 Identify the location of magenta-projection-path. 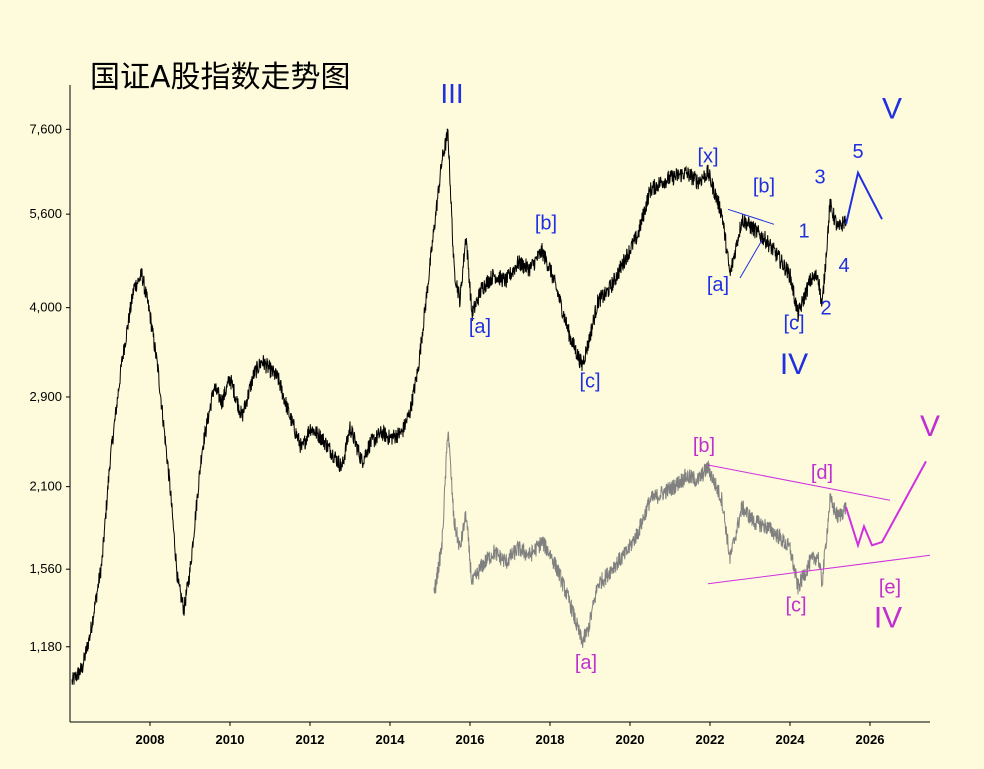
(886, 504).